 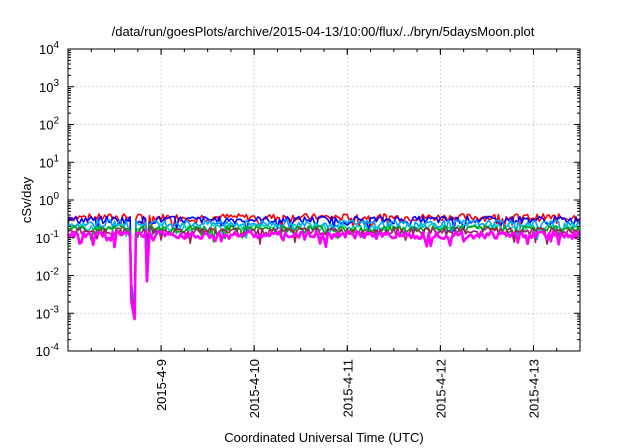 What do you see at coordinates (323, 437) in the screenshot?
I see `x-axis-label: Coordinated Universal Time (UTC)` at bounding box center [323, 437].